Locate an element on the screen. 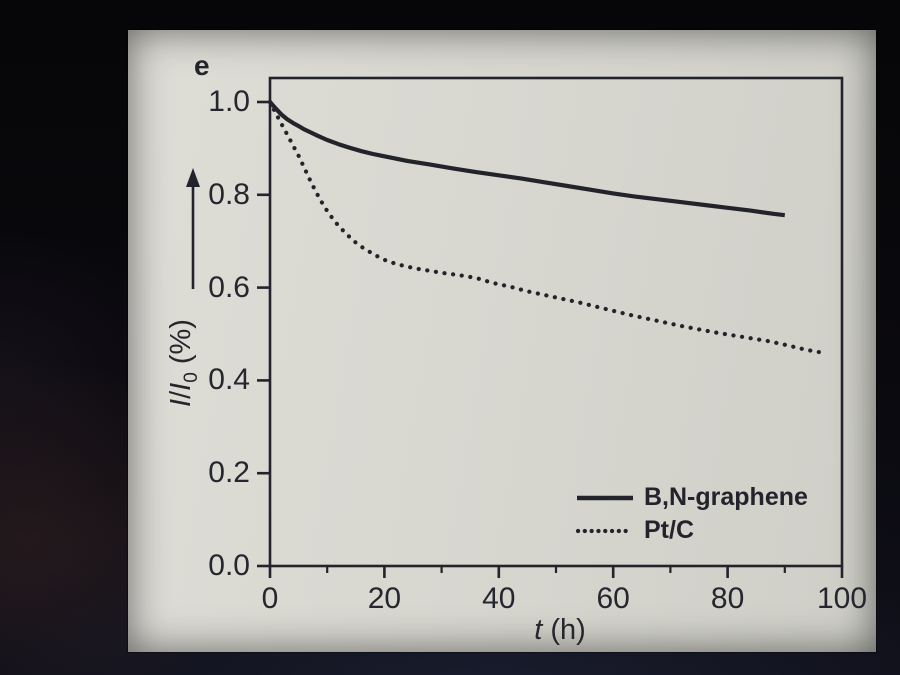  legend-item-bn-graphene: B,N-graphene is located at coordinates (692, 497).